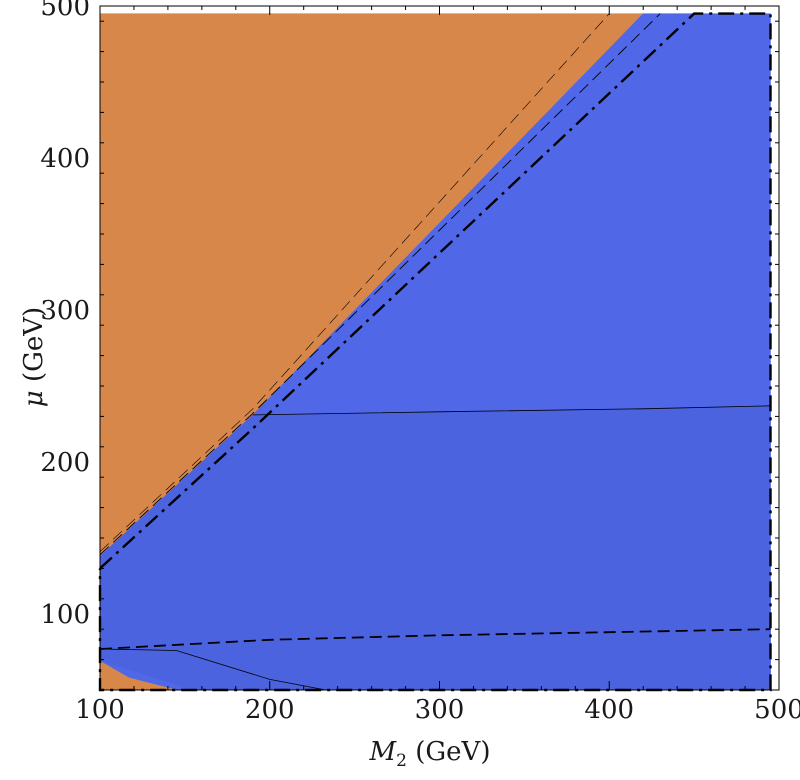  I want to click on x-tick-label: 500, so click(777, 710).